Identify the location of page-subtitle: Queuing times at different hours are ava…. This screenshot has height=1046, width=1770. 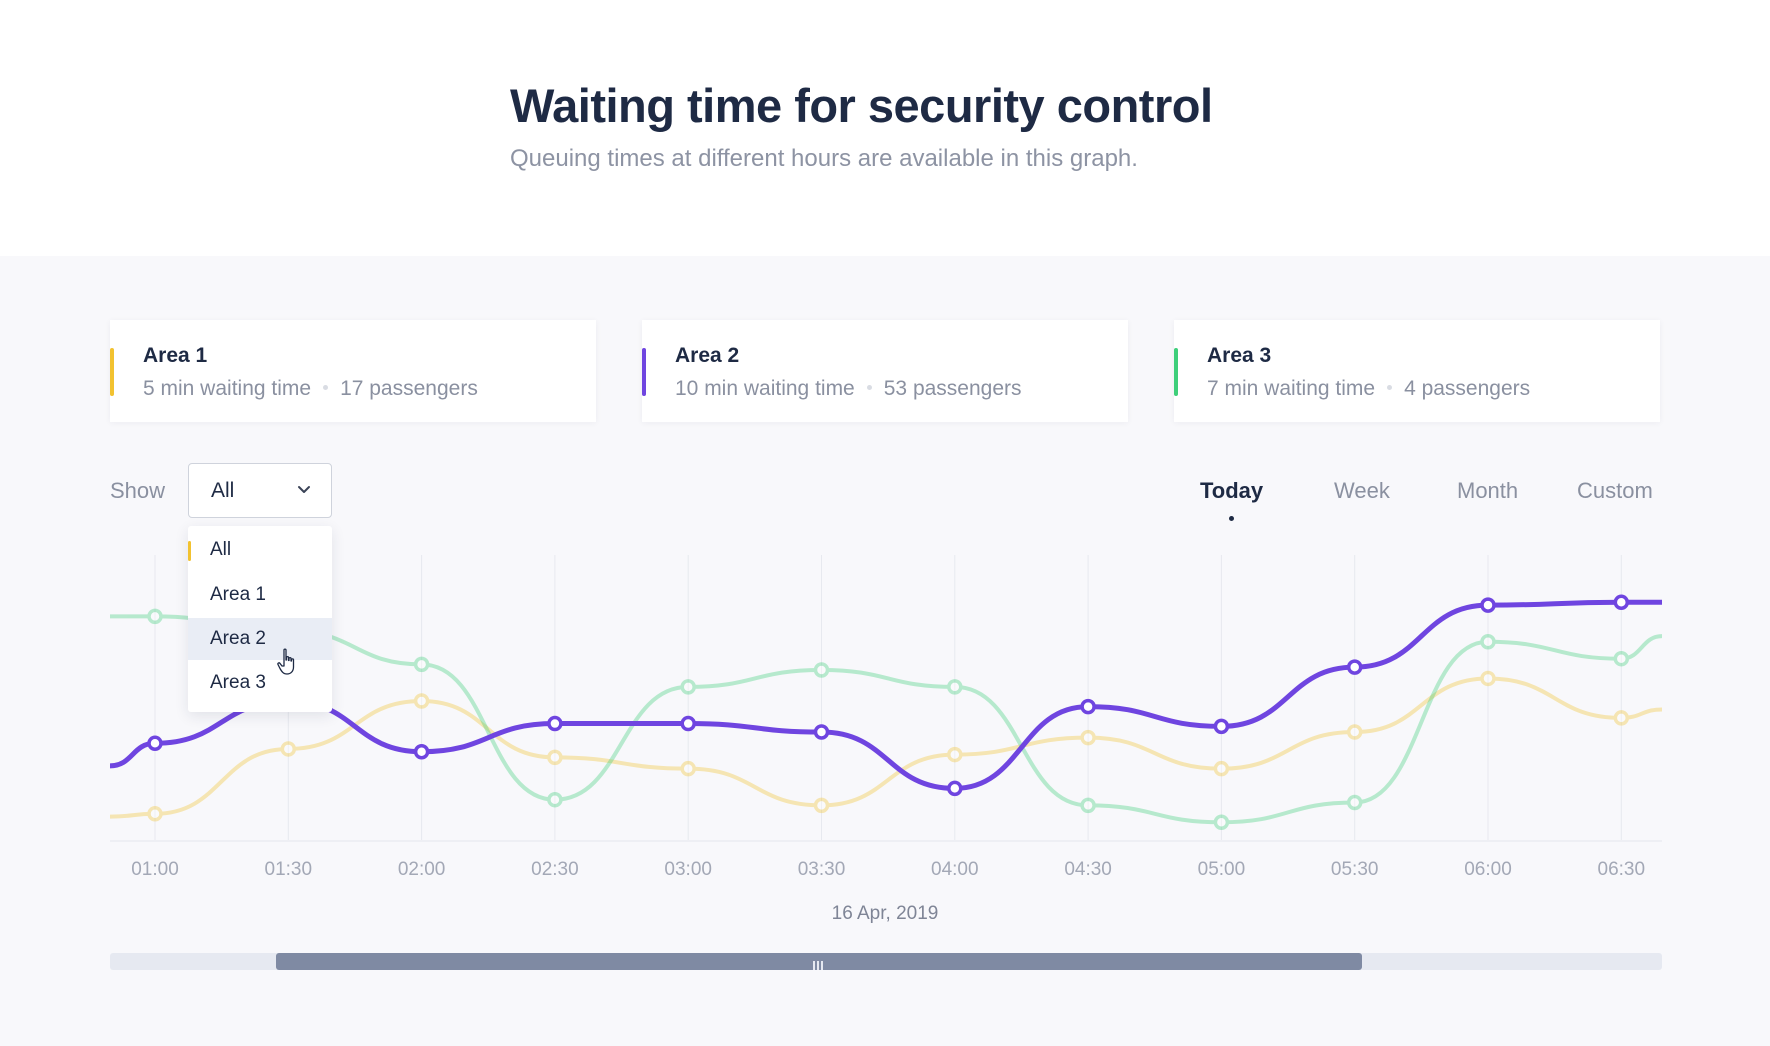
(824, 158).